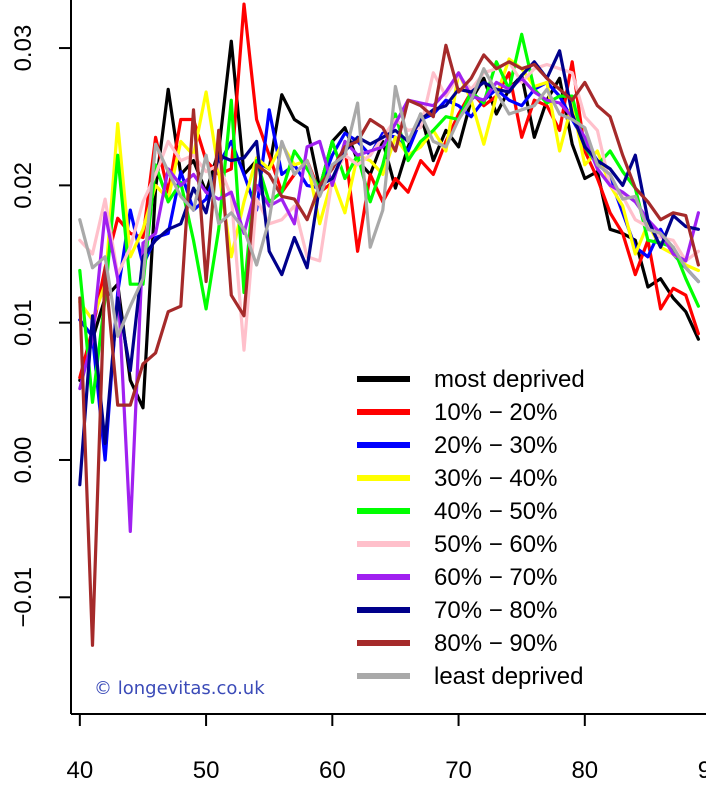 Image resolution: width=706 pixels, height=787 pixels. I want to click on legend-label: 80% − 90%, so click(495, 643).